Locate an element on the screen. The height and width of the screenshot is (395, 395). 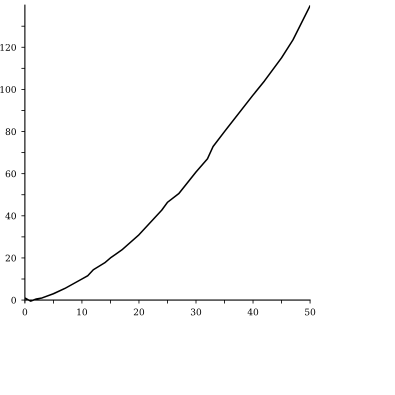
y-tick-label: 0 is located at coordinates (13, 300).